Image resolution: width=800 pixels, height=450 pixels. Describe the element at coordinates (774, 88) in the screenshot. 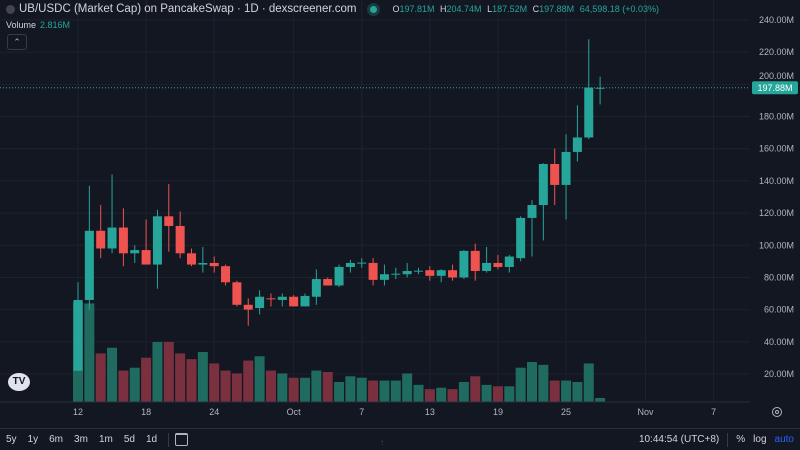

I see `svg-text: 197.88M` at that location.